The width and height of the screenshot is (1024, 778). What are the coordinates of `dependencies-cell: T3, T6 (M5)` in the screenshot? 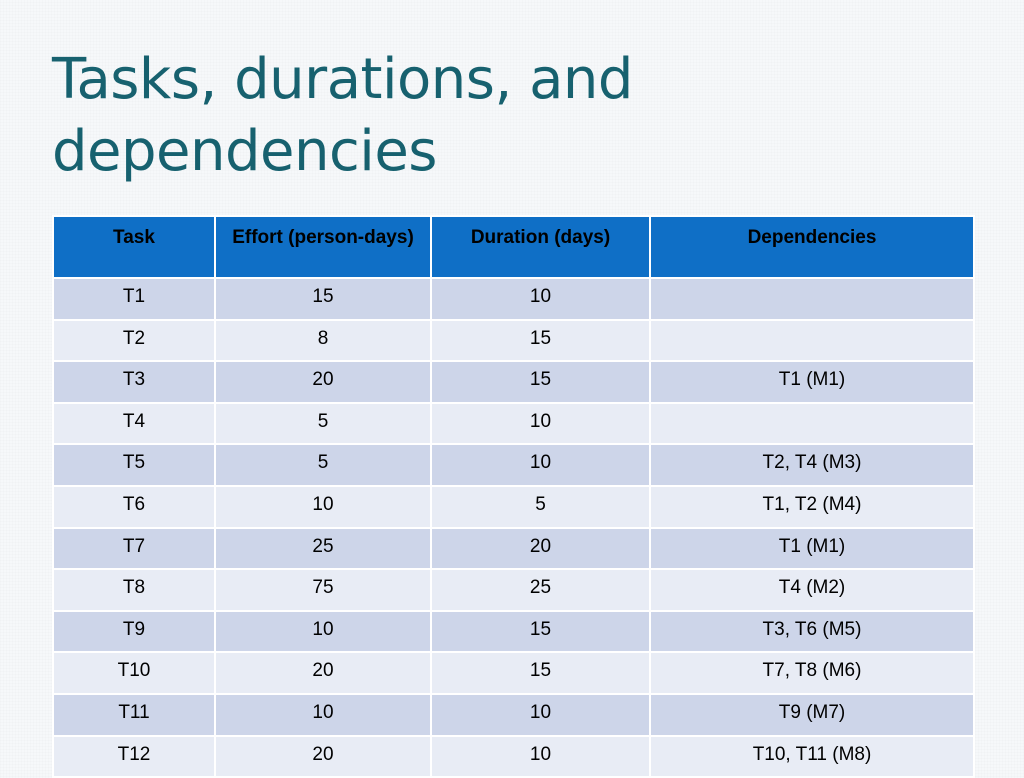 It's located at (812, 631).